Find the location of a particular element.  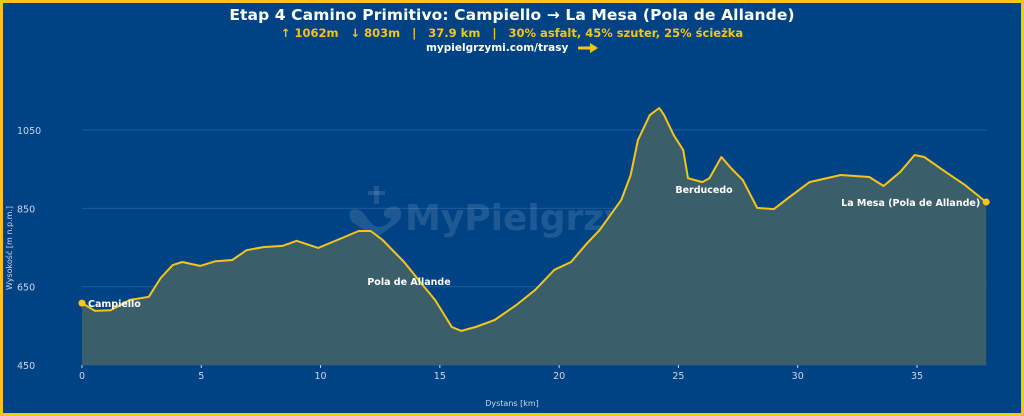

y-tick-label: 450 is located at coordinates (26, 366).